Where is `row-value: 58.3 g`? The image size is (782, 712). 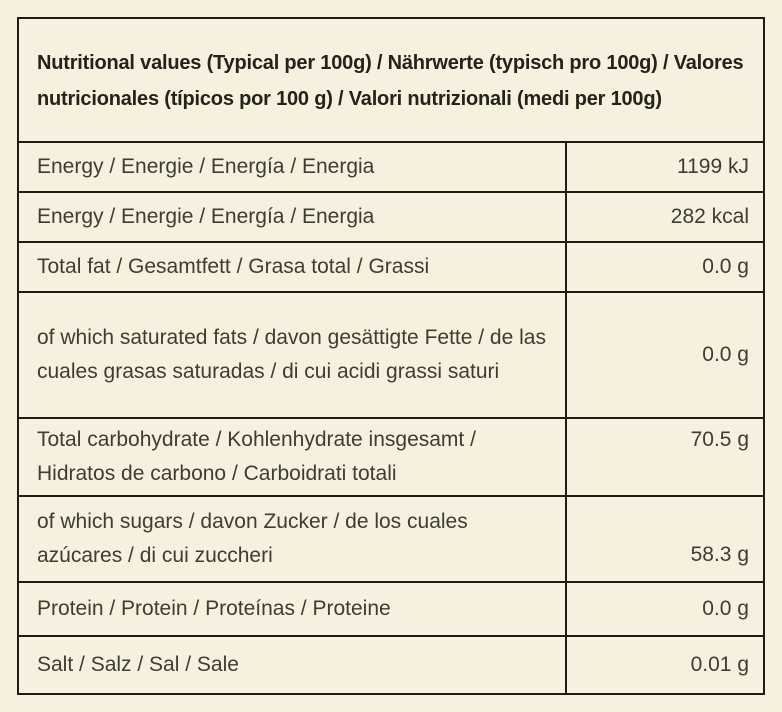 row-value: 58.3 g is located at coordinates (719, 554).